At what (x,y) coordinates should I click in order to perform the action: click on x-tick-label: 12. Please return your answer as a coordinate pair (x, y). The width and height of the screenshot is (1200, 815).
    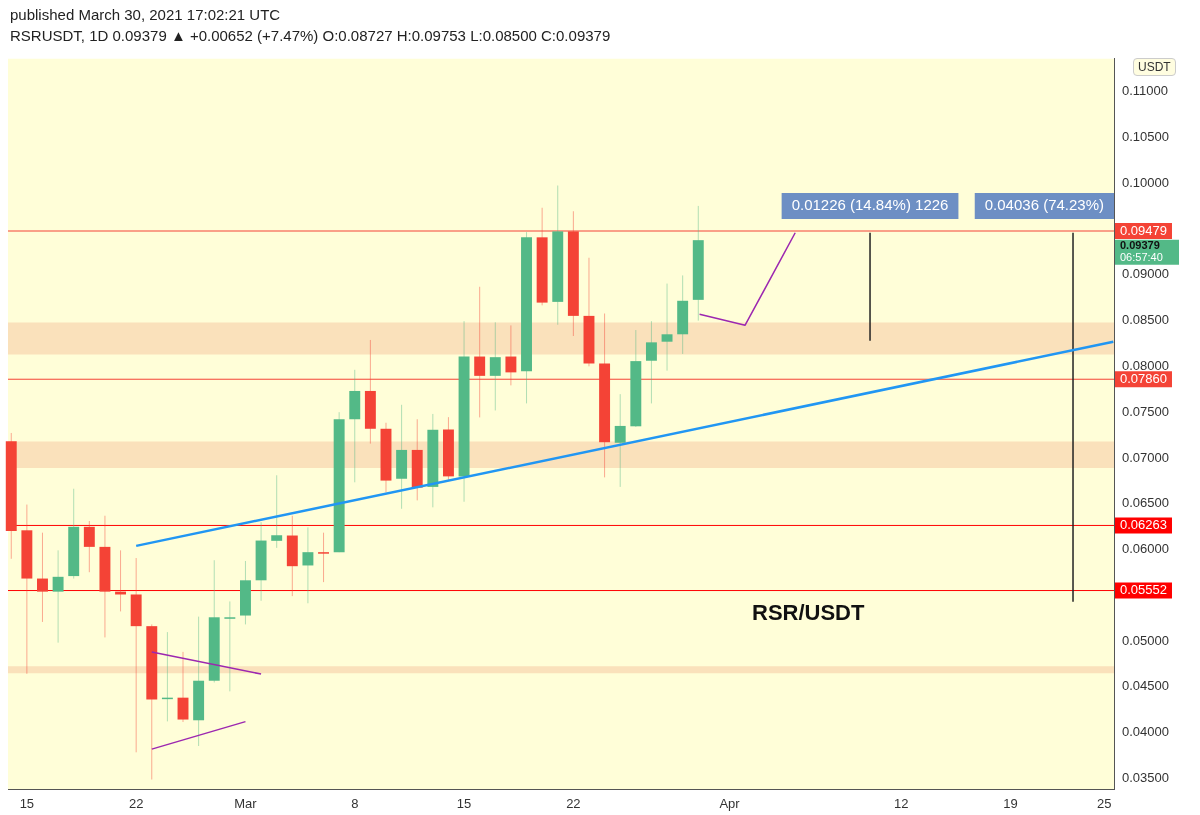
    Looking at the image, I should click on (901, 803).